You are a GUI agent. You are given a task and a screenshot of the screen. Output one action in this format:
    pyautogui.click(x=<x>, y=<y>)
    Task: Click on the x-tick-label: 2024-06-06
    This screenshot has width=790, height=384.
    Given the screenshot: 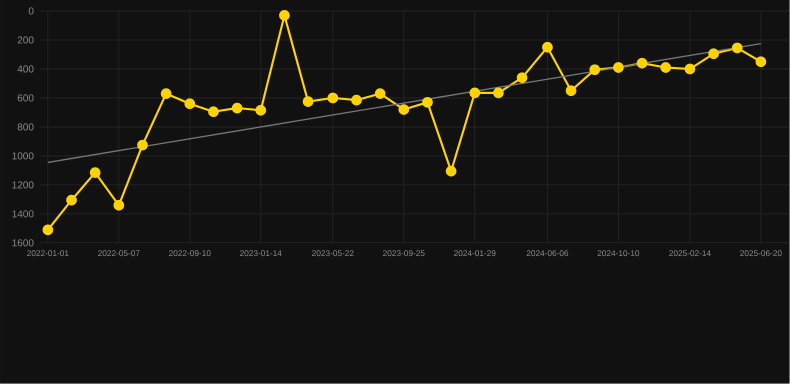 What is the action you would take?
    pyautogui.click(x=547, y=253)
    